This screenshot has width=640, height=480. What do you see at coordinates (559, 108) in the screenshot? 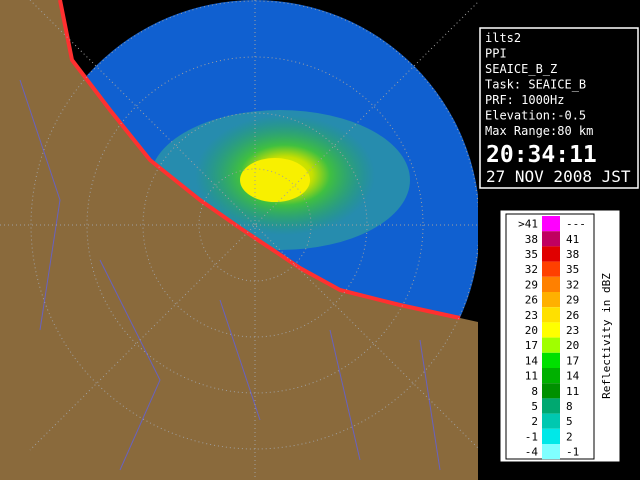
I see `info-panel` at bounding box center [559, 108].